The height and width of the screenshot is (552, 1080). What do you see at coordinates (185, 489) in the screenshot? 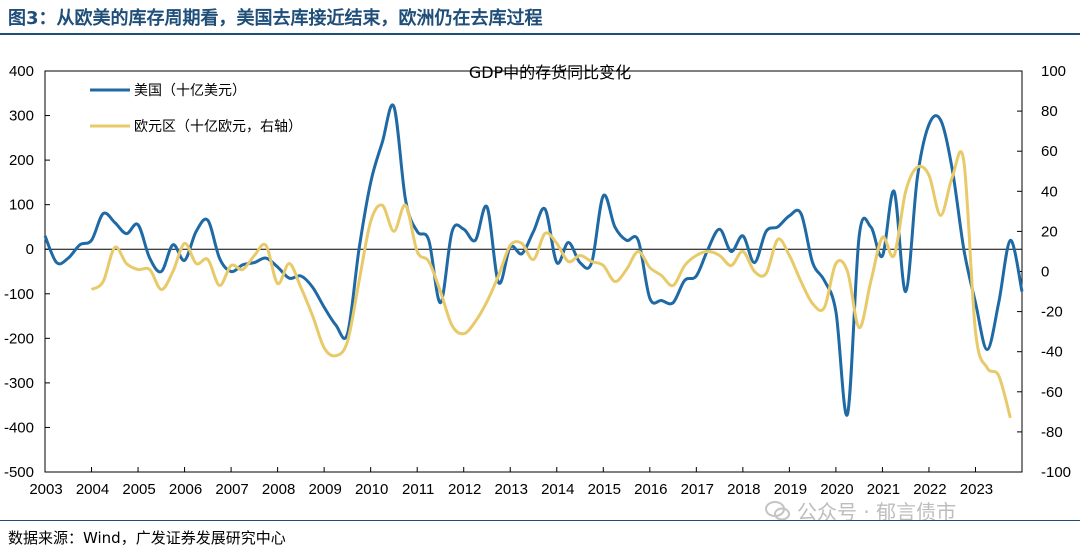
I see `x-tick-label: 2006` at bounding box center [185, 489].